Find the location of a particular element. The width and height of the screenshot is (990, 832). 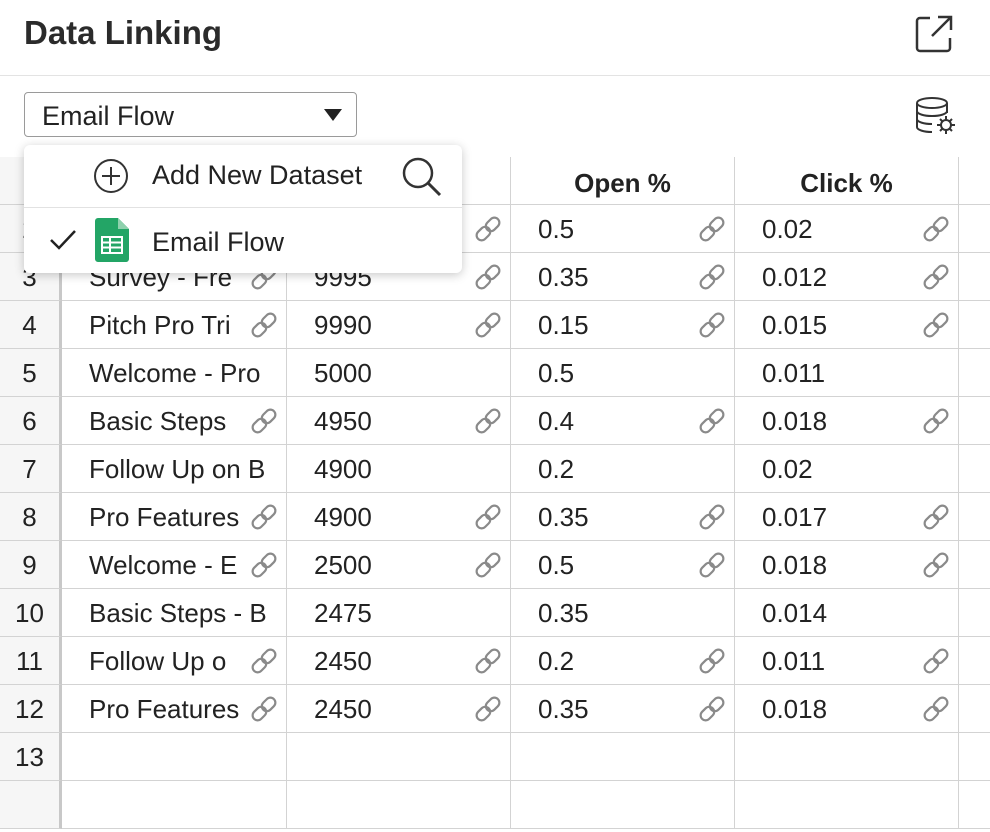

data-cell: 0.4 is located at coordinates (623, 421).